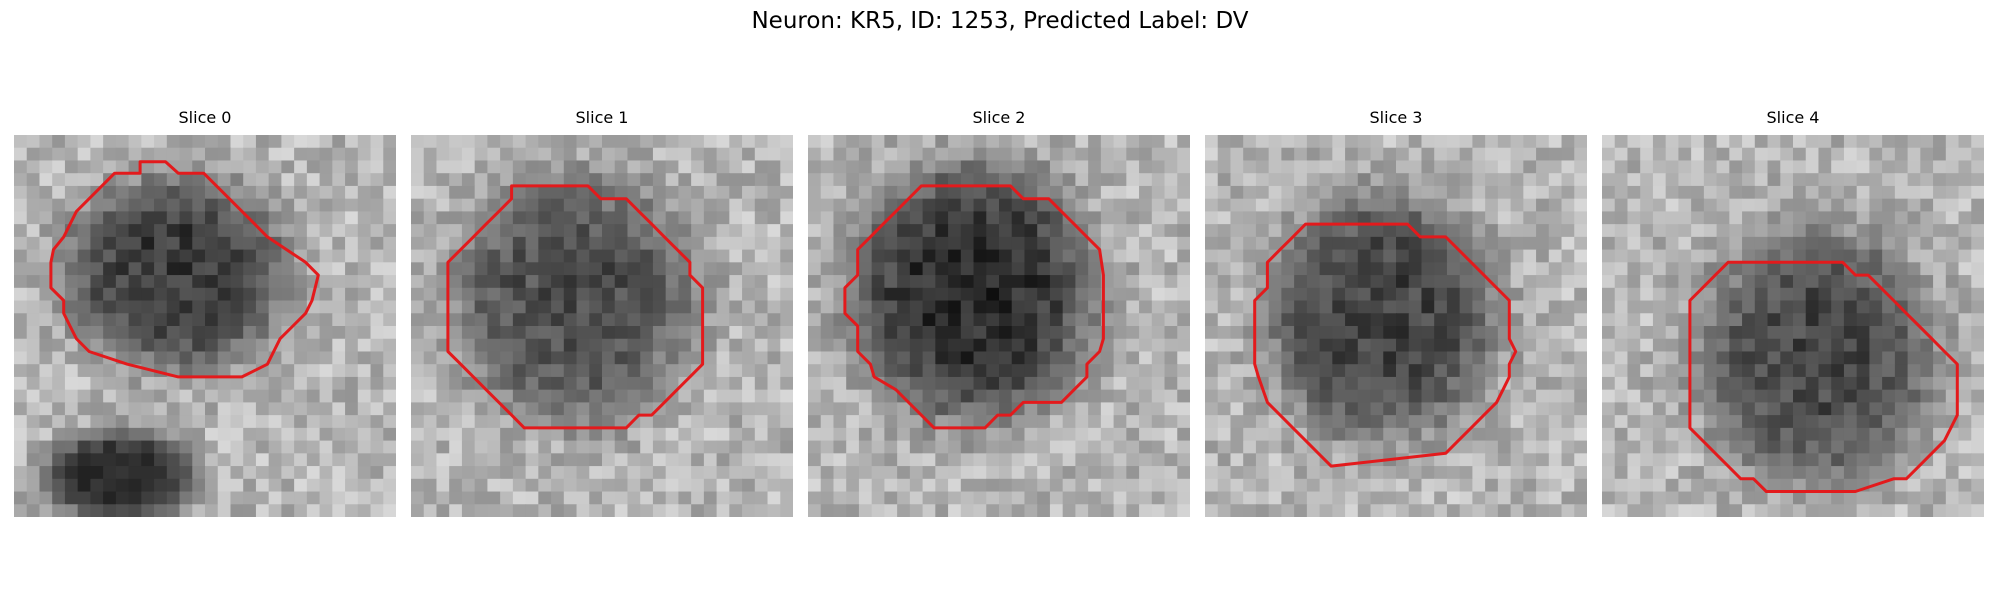  What do you see at coordinates (205, 117) in the screenshot?
I see `slice-title: Slice 0` at bounding box center [205, 117].